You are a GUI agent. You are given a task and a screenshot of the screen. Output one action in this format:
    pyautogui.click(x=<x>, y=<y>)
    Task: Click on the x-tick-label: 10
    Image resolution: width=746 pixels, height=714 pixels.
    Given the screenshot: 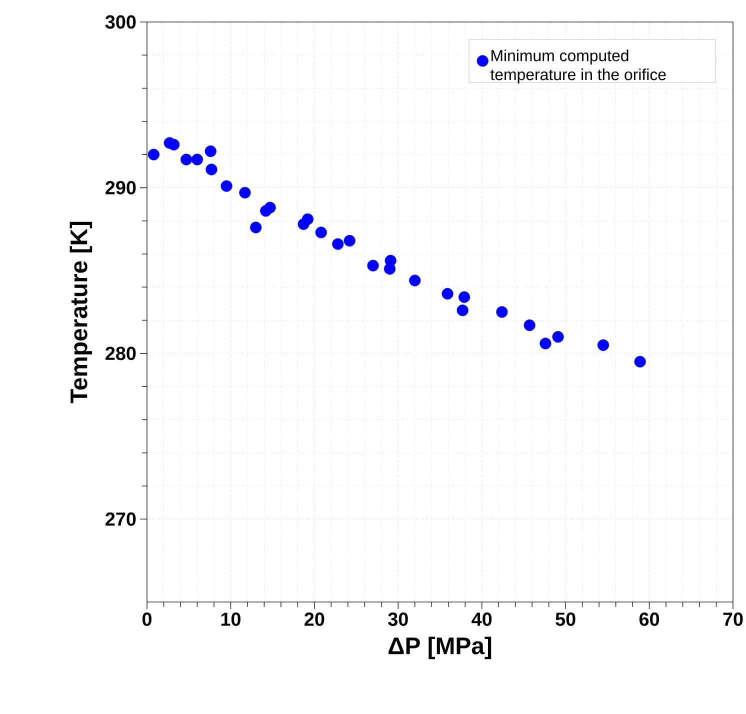 What is the action you would take?
    pyautogui.click(x=230, y=619)
    